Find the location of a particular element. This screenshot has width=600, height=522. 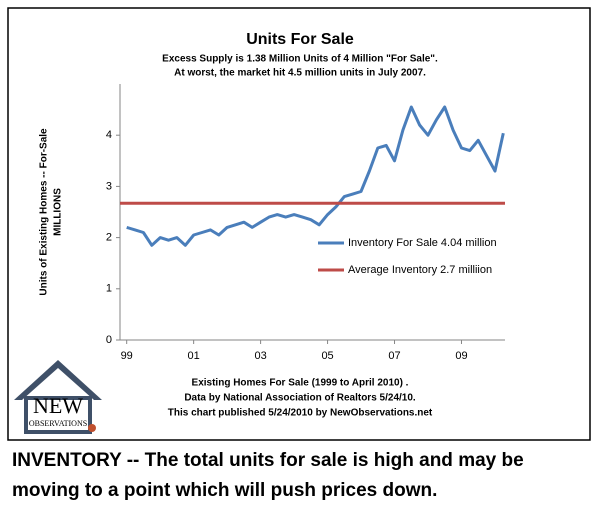

logo-dot is located at coordinates (92, 428).